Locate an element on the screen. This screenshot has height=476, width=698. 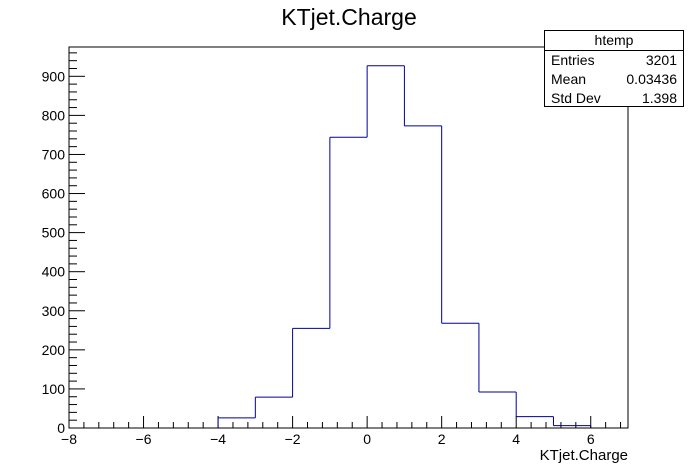
x-tick-label: 6 is located at coordinates (591, 439).